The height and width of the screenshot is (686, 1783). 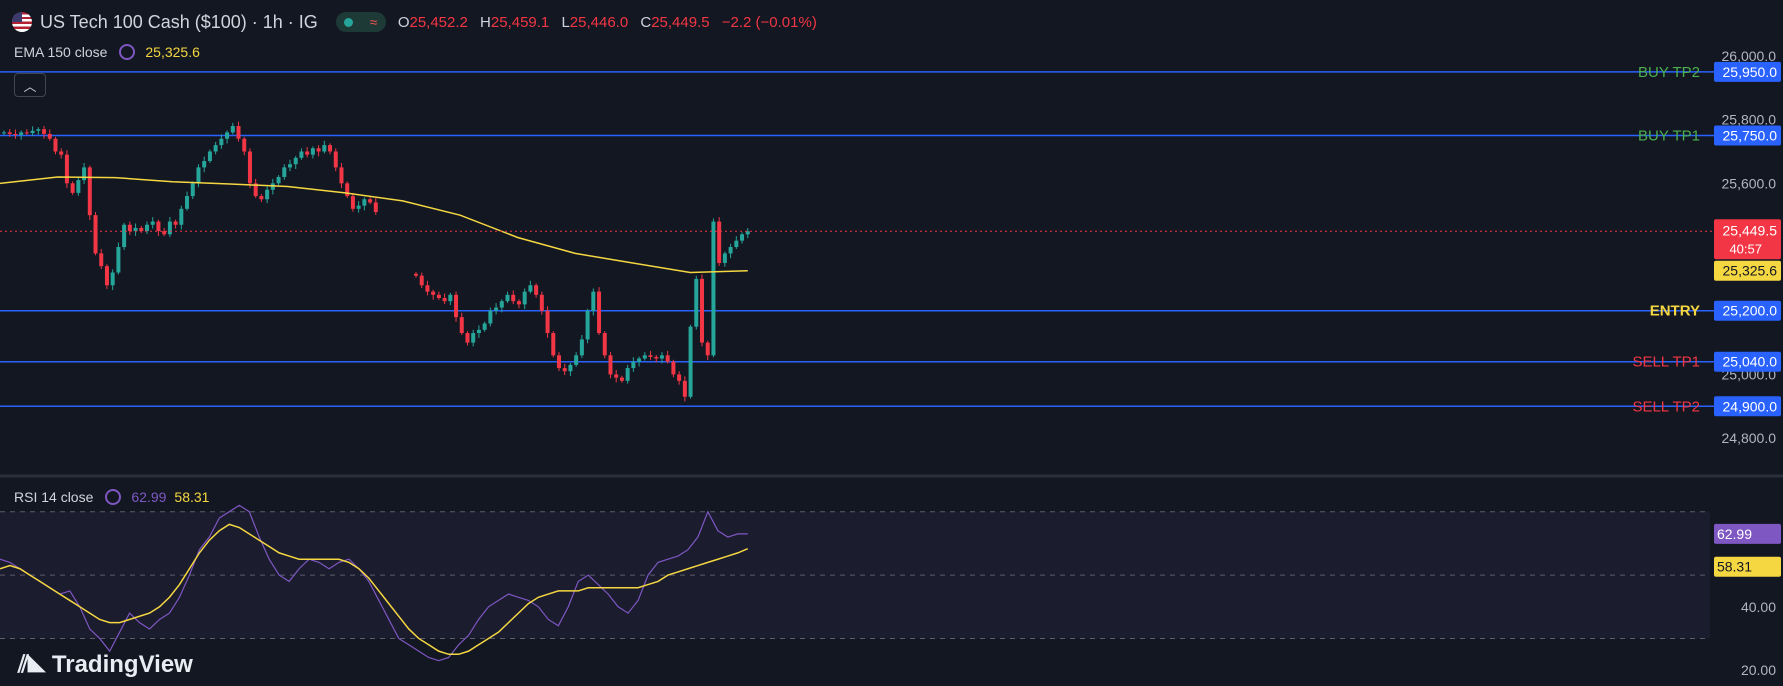 I want to click on level-label: SELL TP1, so click(x=1666, y=362).